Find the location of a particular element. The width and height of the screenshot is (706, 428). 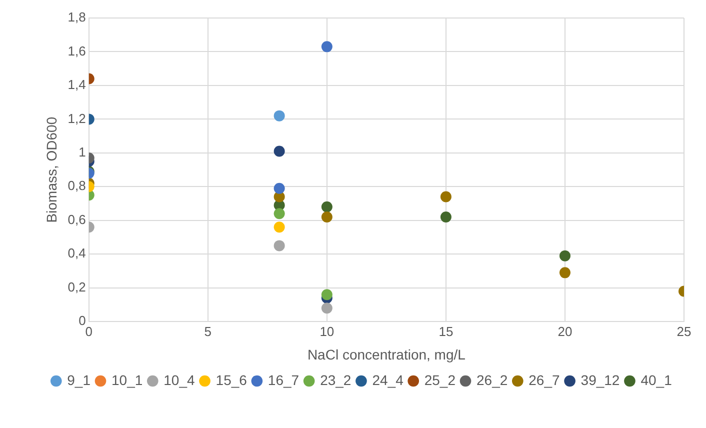

x-tick-label: 20 is located at coordinates (565, 331).